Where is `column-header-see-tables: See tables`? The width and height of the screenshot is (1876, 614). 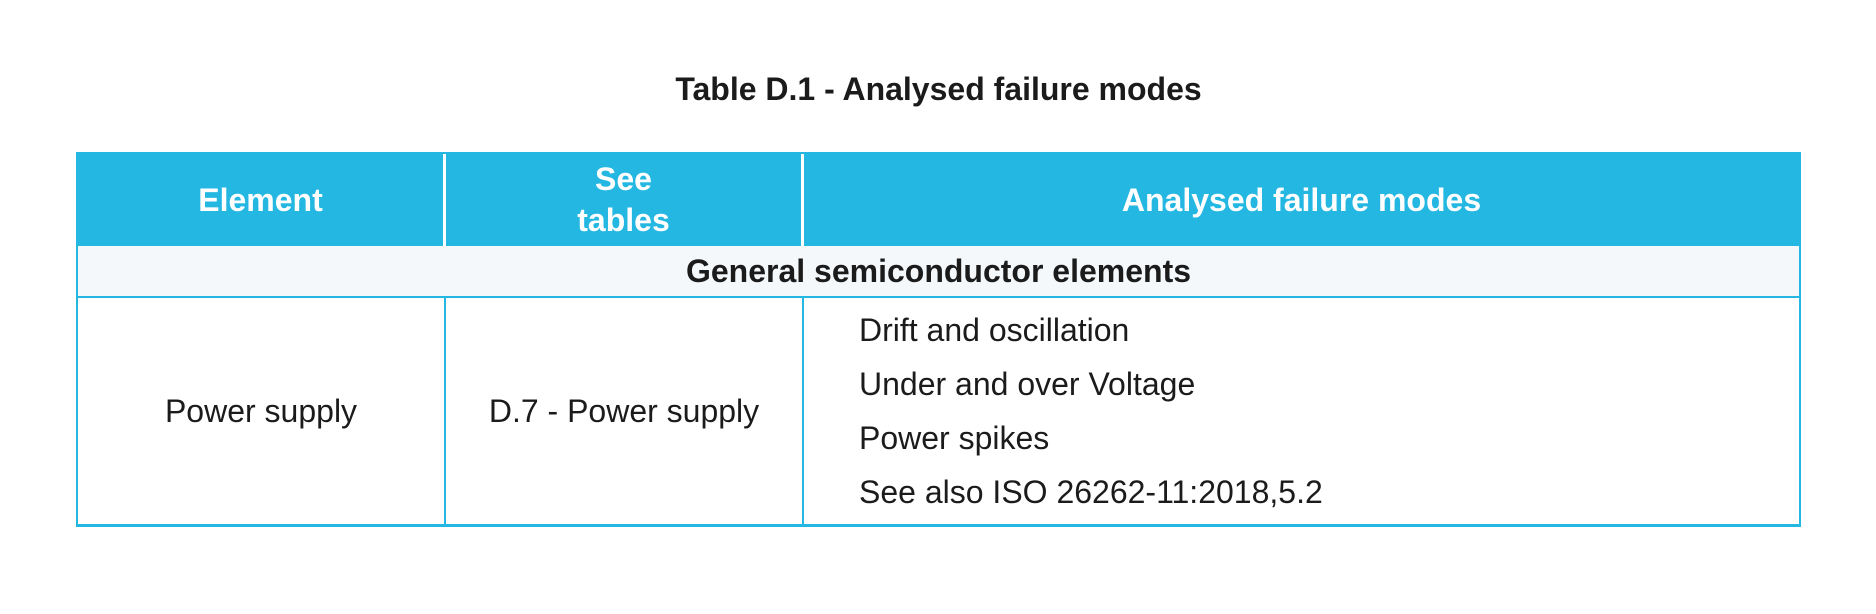 column-header-see-tables: See tables is located at coordinates (625, 200).